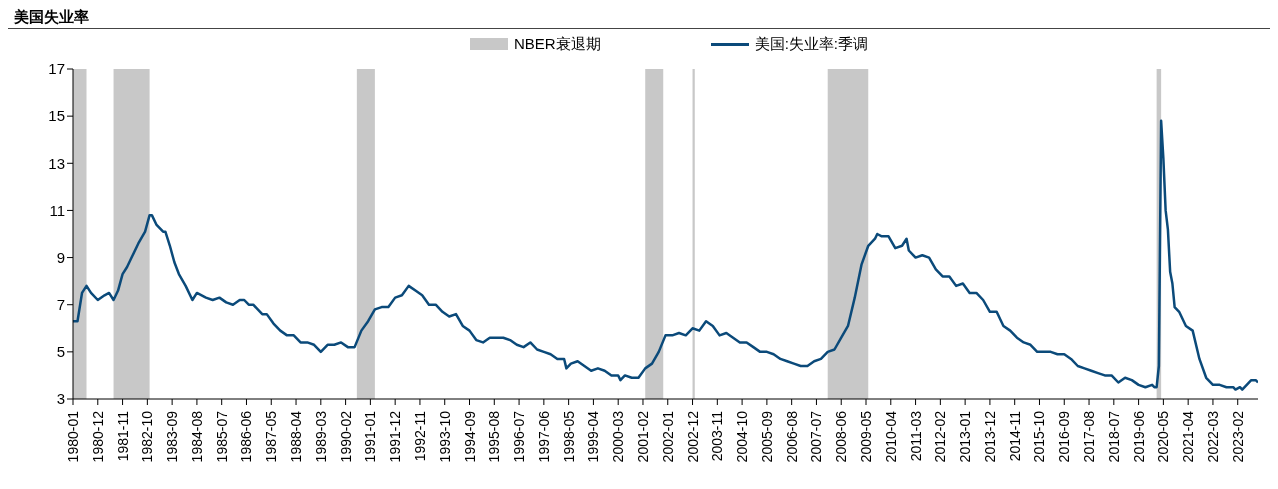 This screenshot has height=489, width=1278. What do you see at coordinates (345, 436) in the screenshot?
I see `x-tick-label: 1990-02` at bounding box center [345, 436].